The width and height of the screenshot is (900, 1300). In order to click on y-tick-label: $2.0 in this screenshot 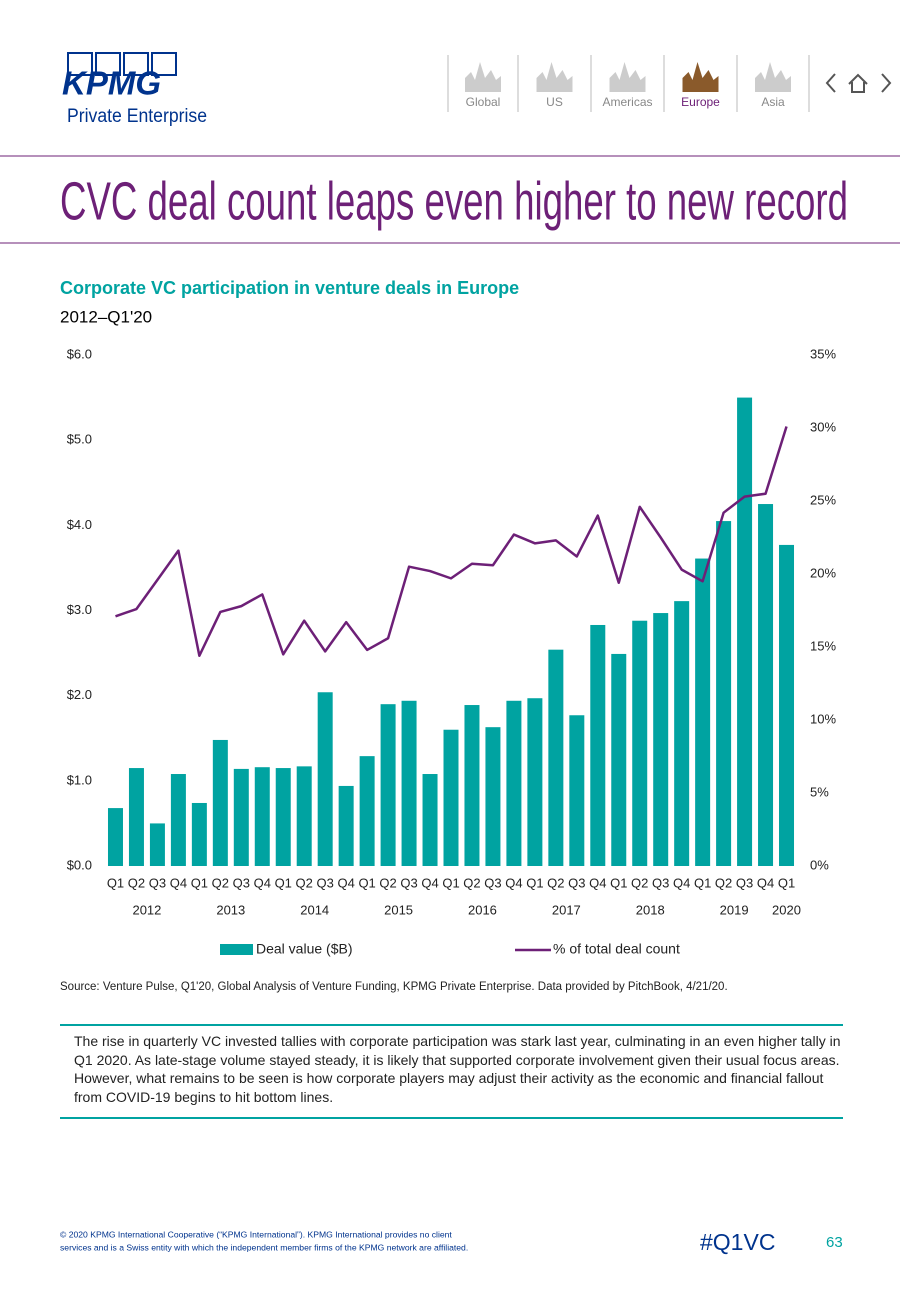, I will do `click(79, 694)`.